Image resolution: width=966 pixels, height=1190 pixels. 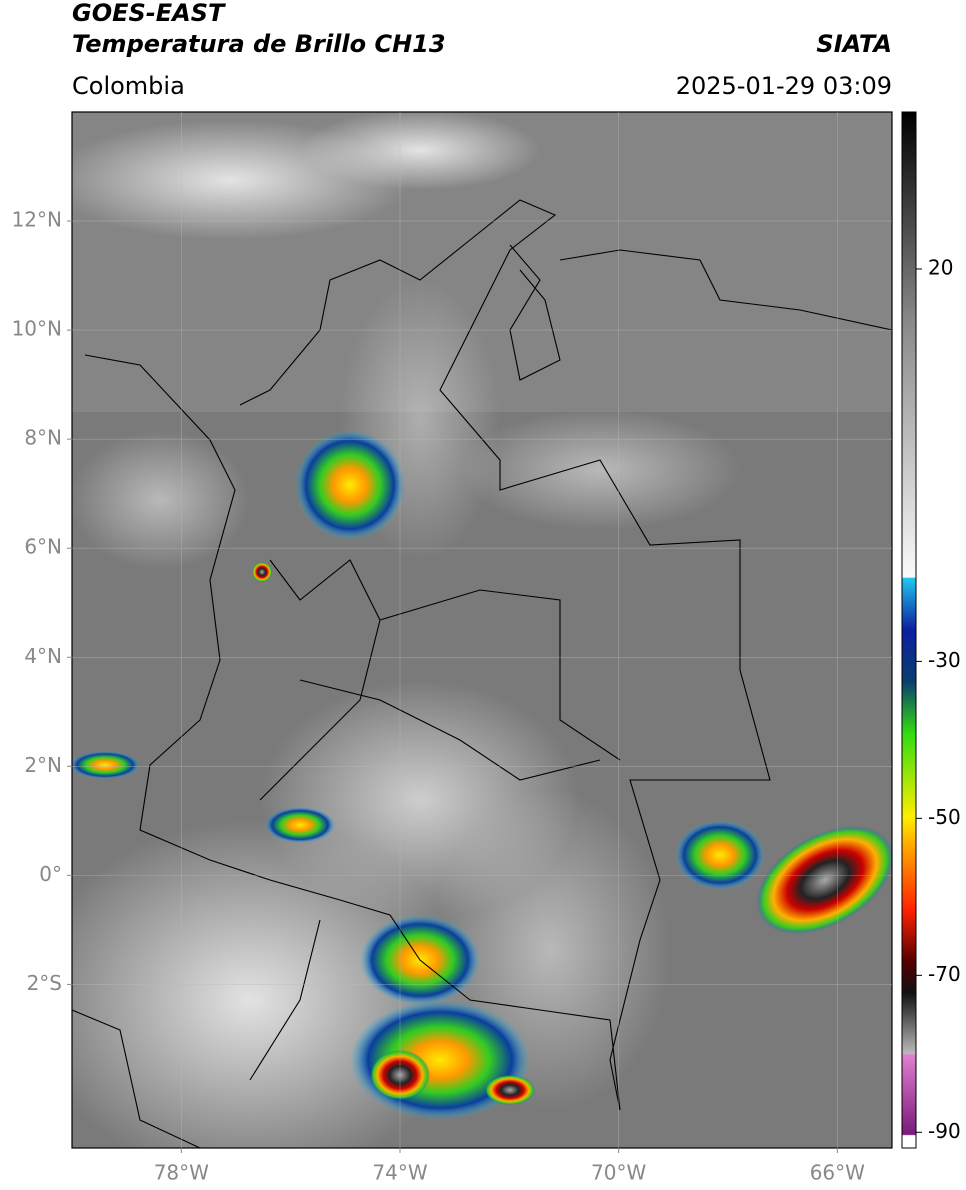 What do you see at coordinates (944, 974) in the screenshot?
I see `colorbar-label: -70` at bounding box center [944, 974].